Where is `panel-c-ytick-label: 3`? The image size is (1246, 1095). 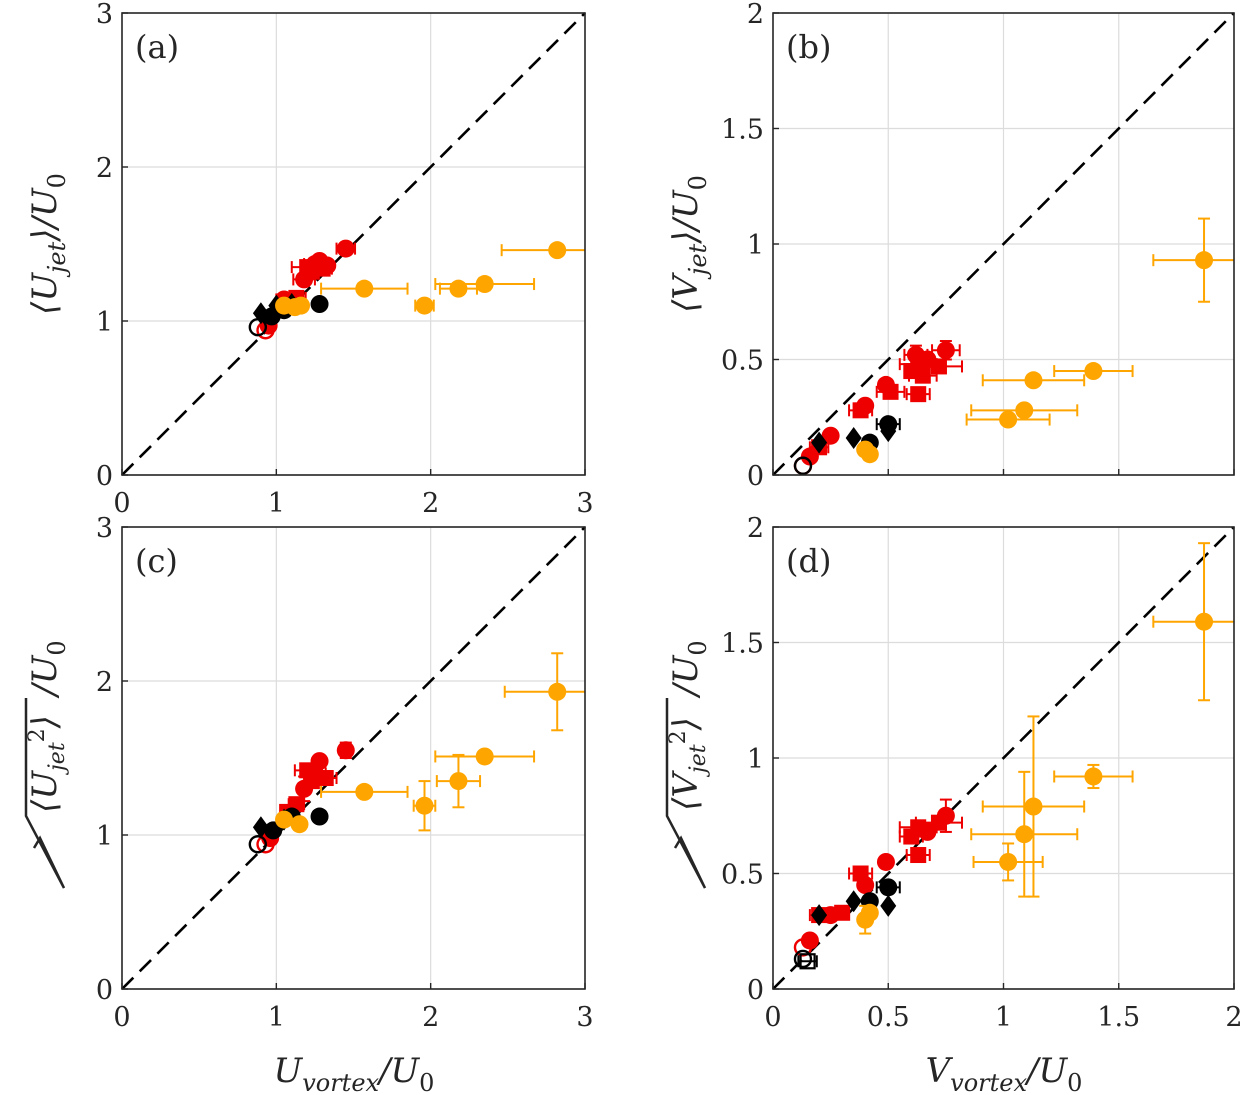 panel-c-ytick-label: 3 is located at coordinates (104, 528).